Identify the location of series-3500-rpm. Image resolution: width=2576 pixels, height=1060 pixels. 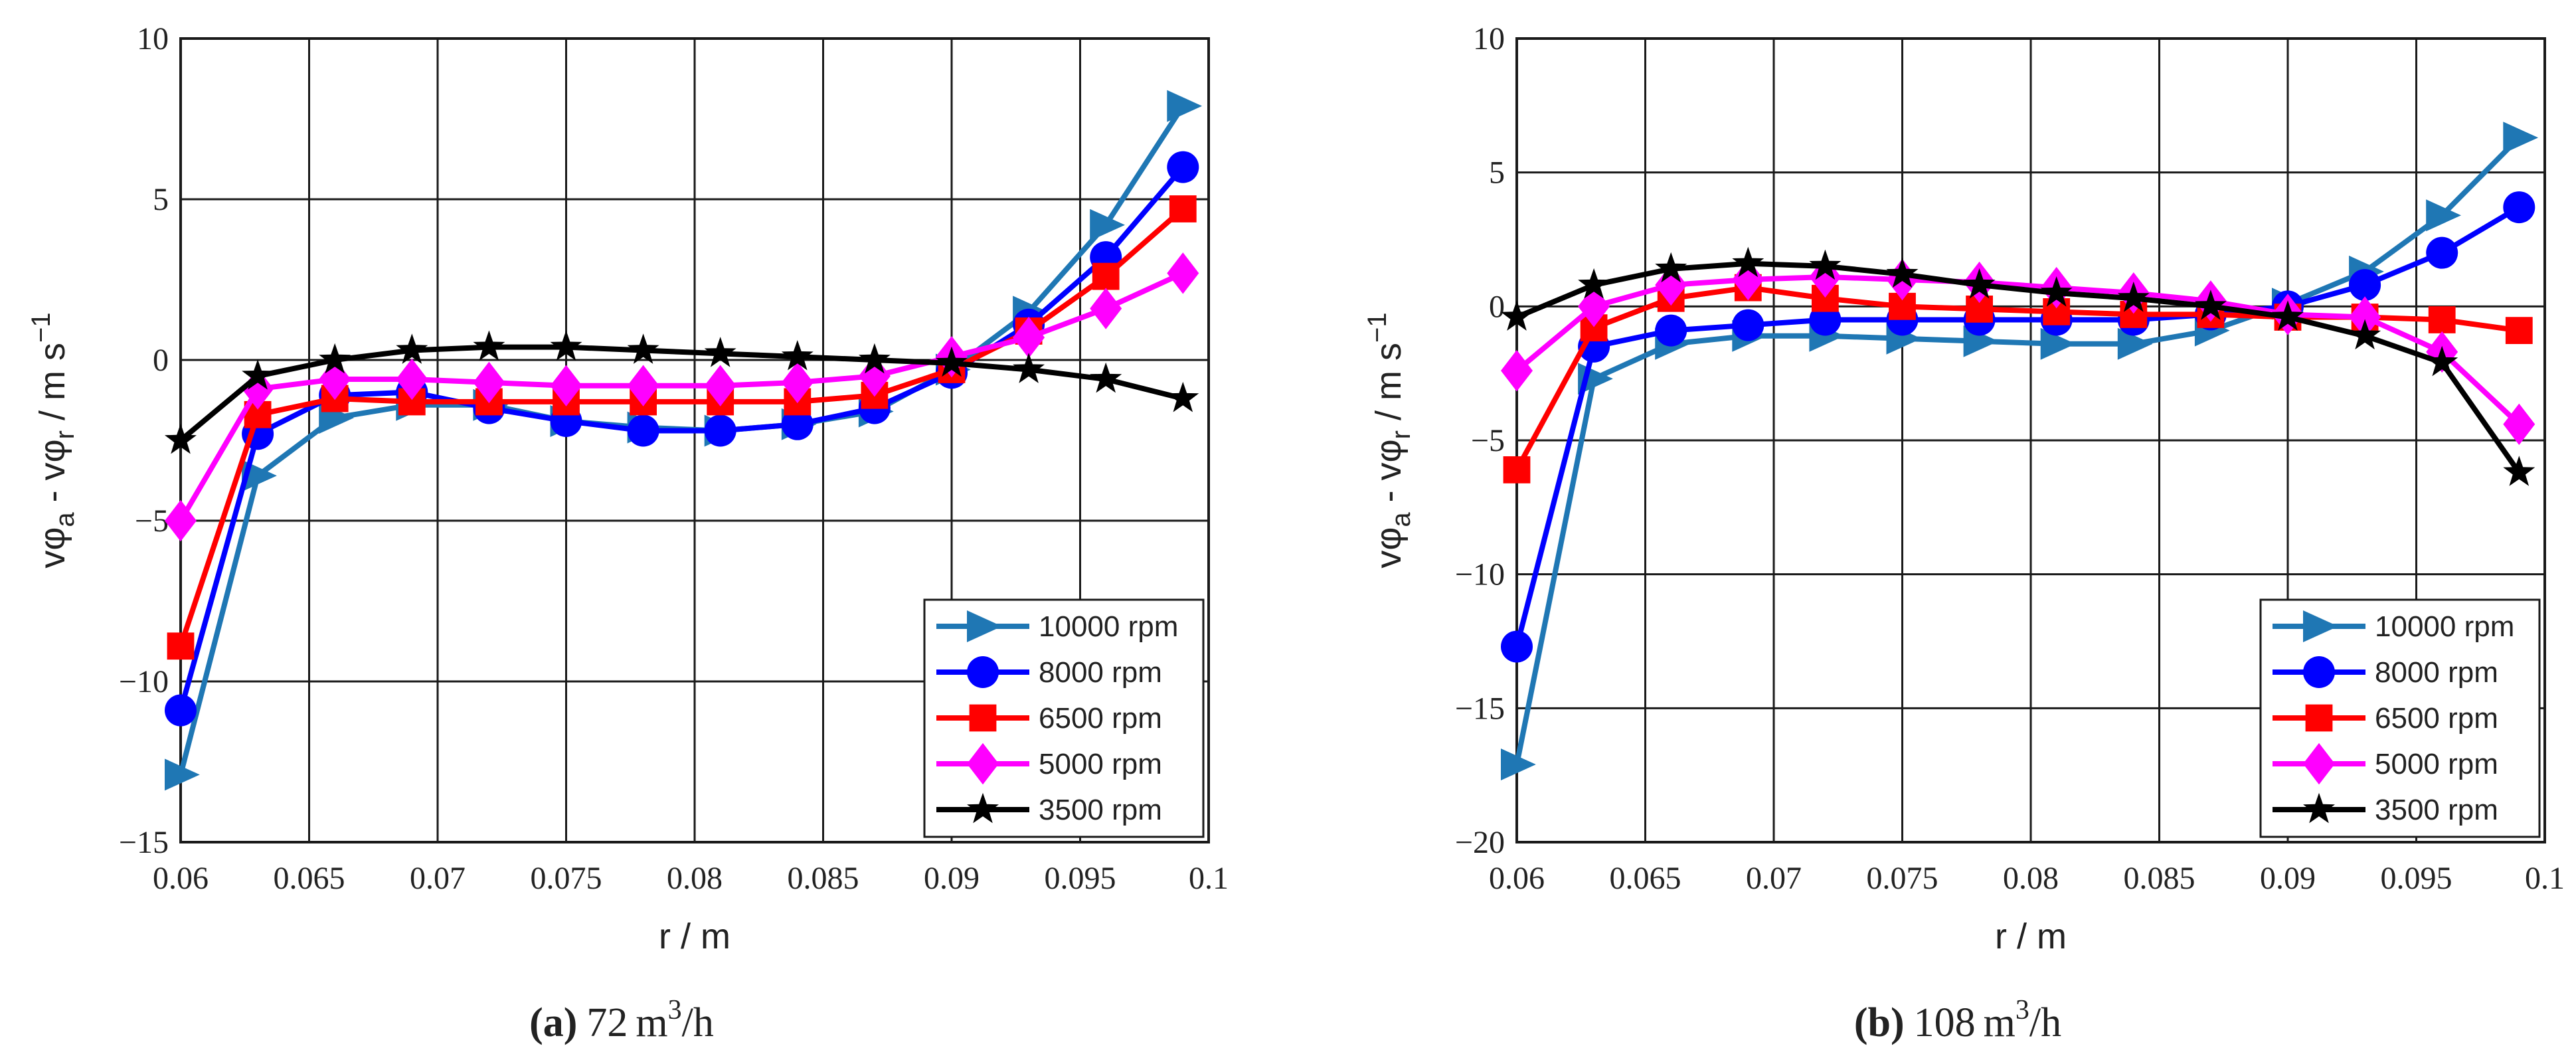
(682, 392).